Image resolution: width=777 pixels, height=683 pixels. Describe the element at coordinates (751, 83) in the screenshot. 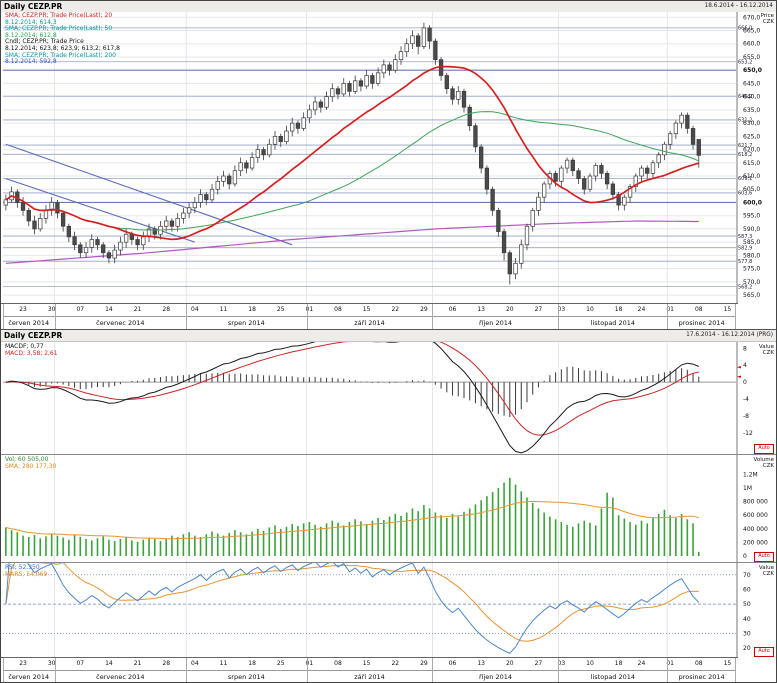

I see `svg-text: 645,0` at that location.